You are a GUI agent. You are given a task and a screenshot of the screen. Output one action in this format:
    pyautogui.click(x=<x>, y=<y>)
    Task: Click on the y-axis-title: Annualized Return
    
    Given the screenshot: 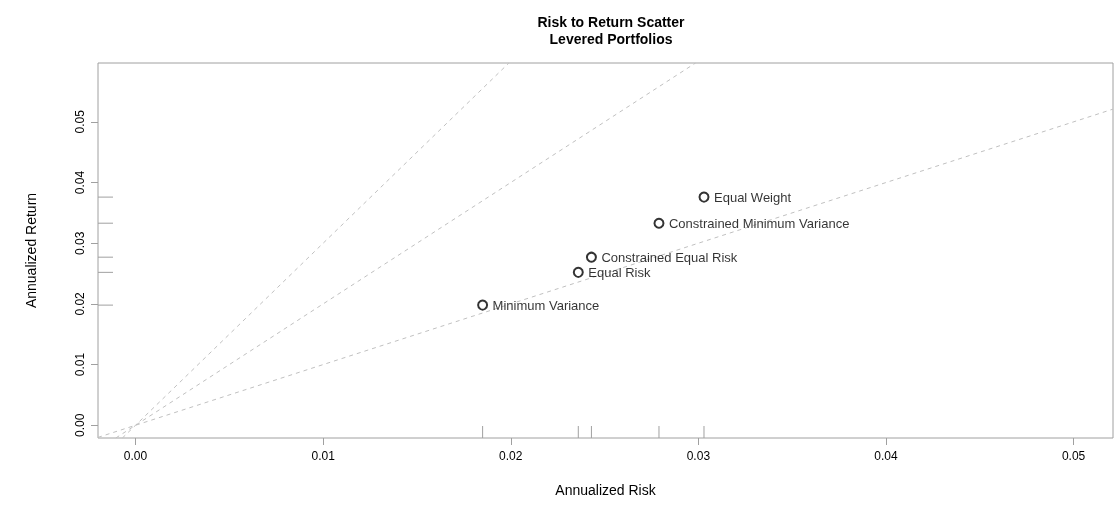 What is the action you would take?
    pyautogui.click(x=31, y=250)
    